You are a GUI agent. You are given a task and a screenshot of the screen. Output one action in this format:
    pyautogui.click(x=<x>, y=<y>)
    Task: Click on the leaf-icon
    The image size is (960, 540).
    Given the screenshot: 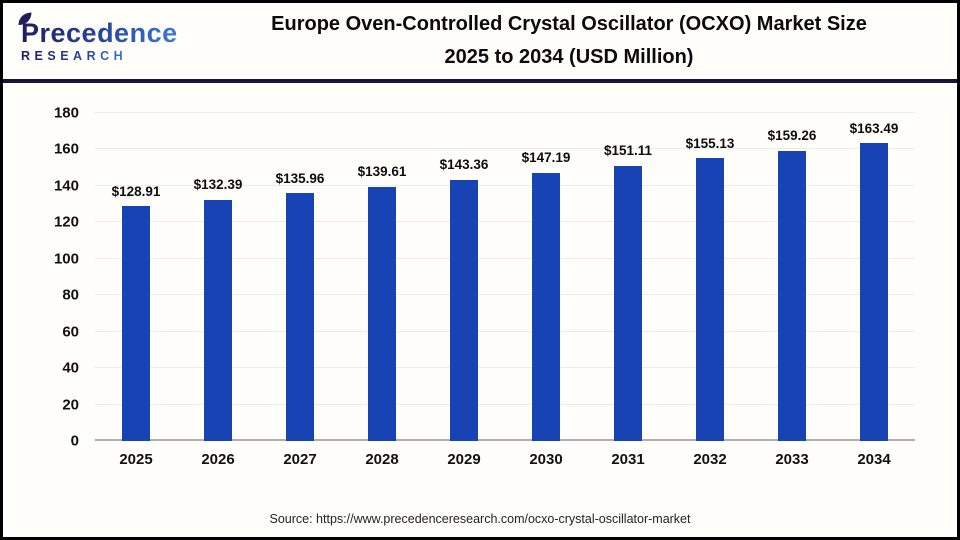 What is the action you would take?
    pyautogui.click(x=25, y=18)
    